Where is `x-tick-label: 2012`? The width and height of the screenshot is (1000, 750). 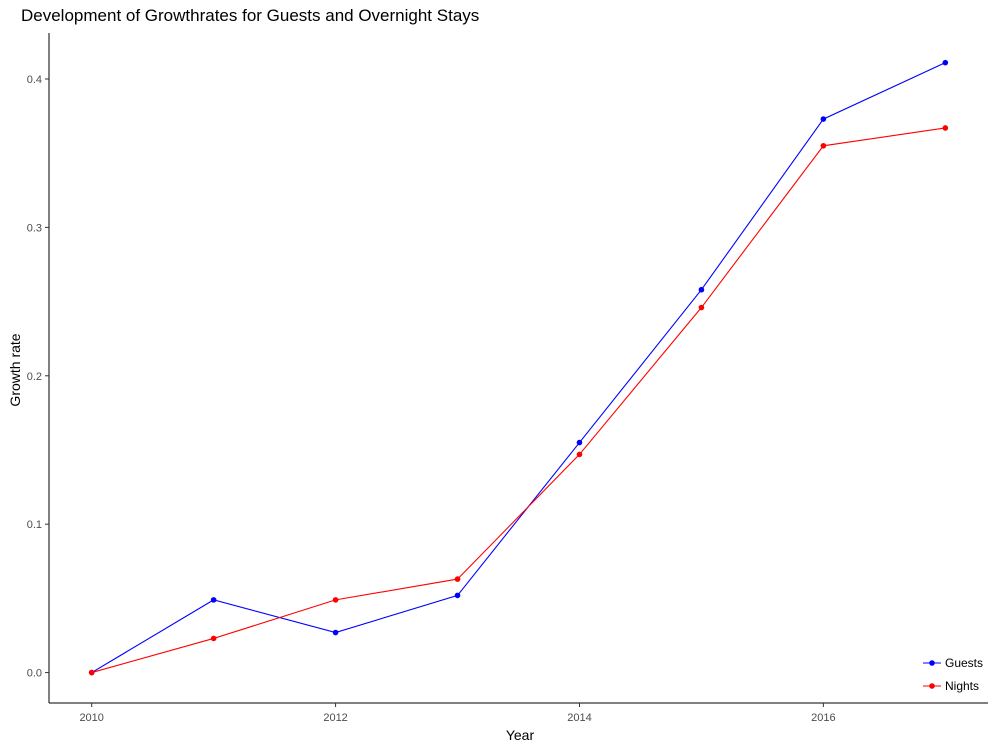
x-tick-label: 2012 is located at coordinates (335, 718).